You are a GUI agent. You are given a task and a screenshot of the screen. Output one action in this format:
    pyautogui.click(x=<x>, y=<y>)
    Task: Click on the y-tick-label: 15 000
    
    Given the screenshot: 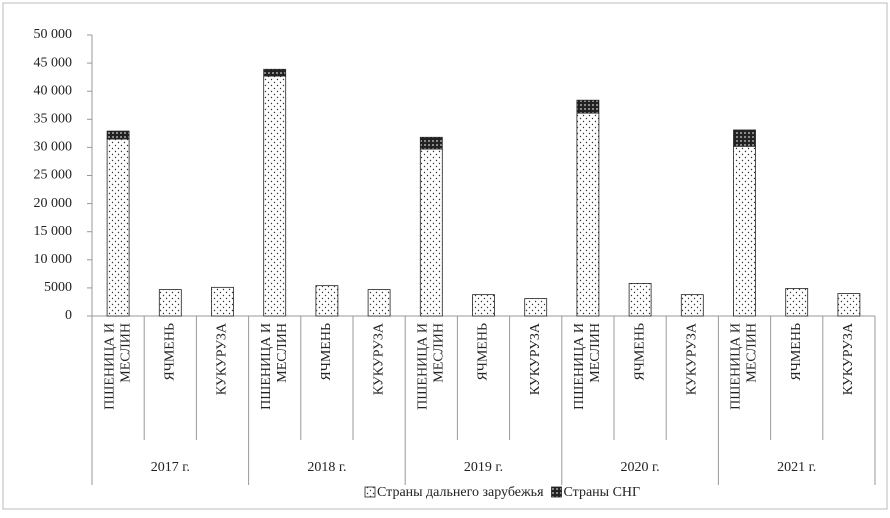 What is the action you would take?
    pyautogui.click(x=53, y=231)
    